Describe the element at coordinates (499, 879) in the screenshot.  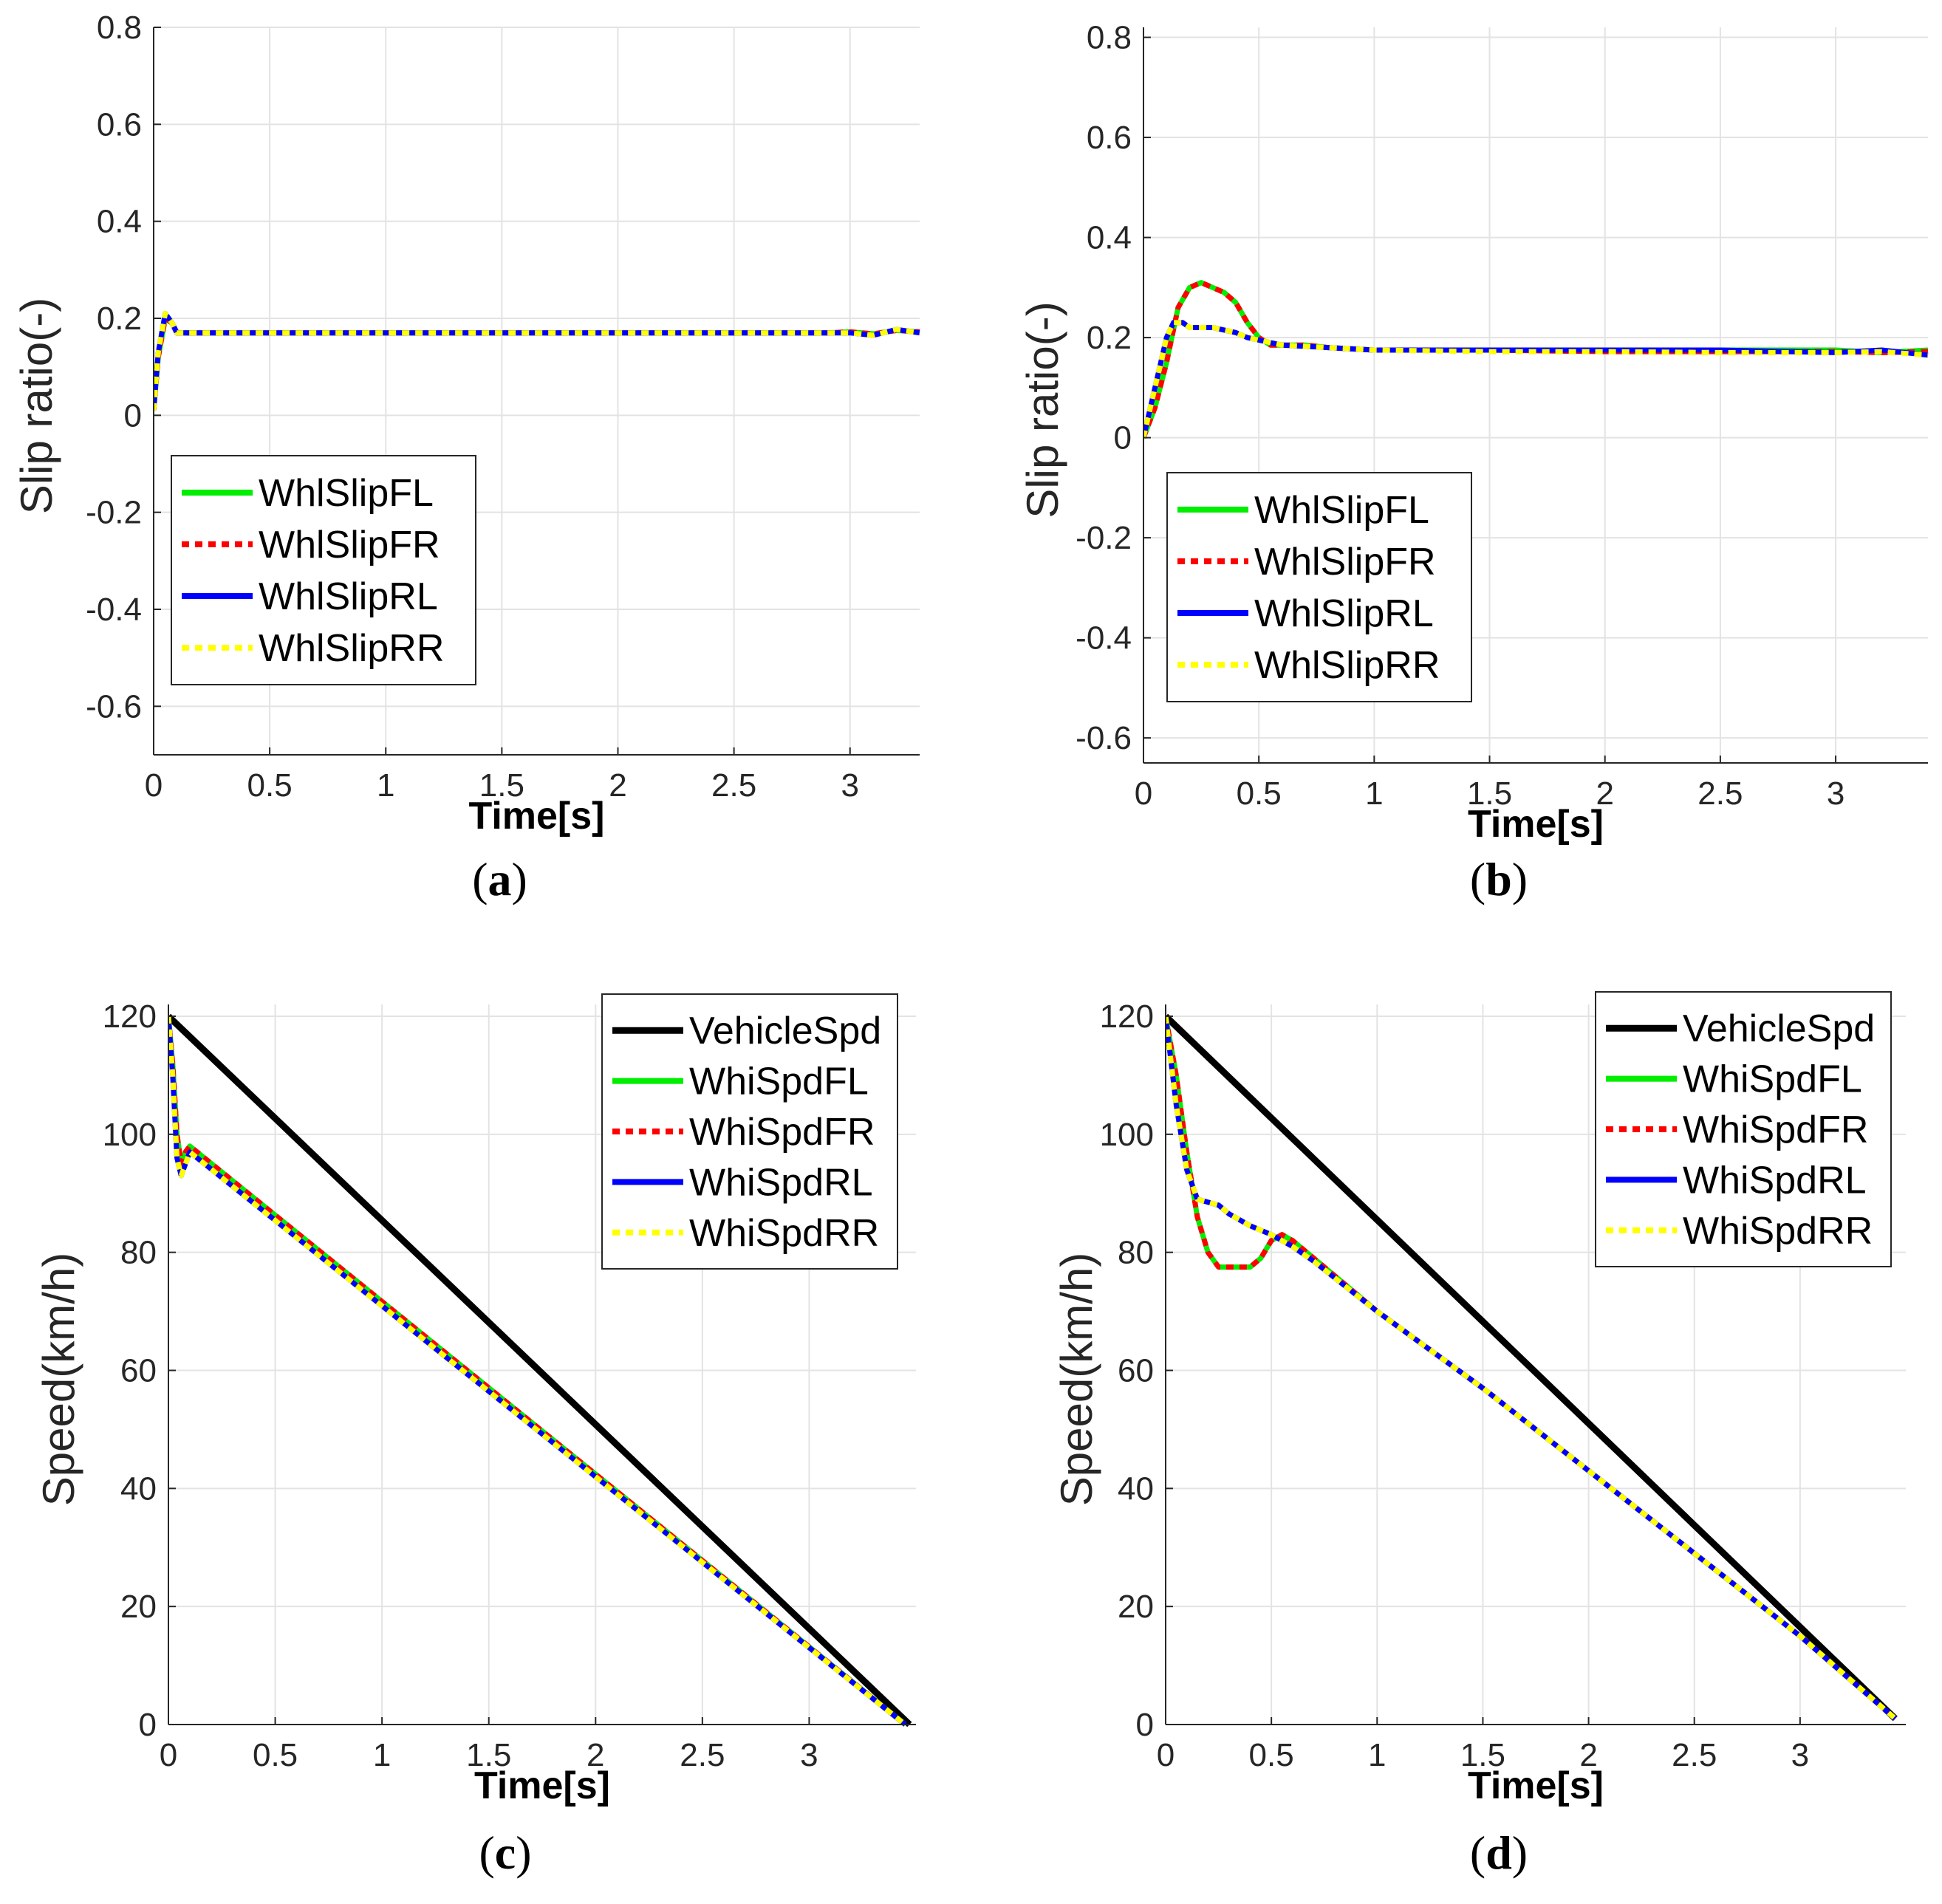
I see `panel-caption: (a)` at that location.